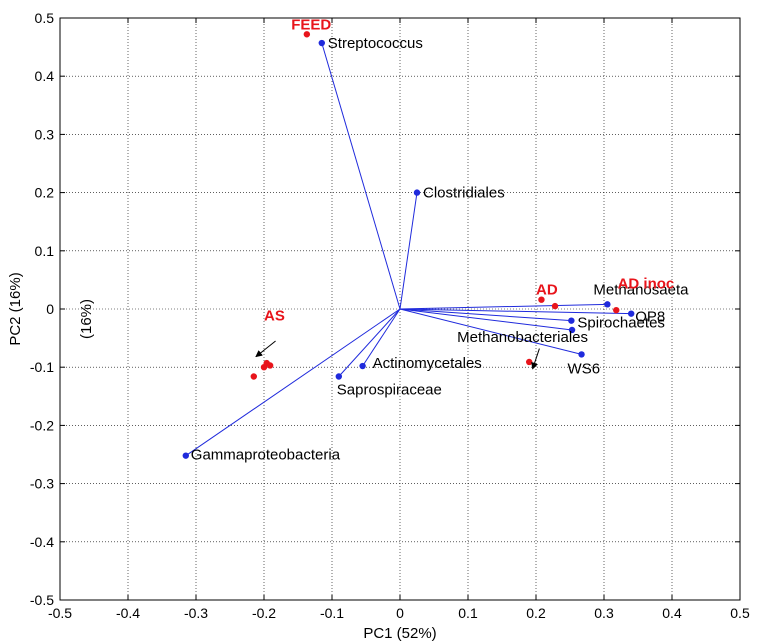 This screenshot has height=643, width=769. I want to click on y-tick-label: 0.3, so click(45, 134).